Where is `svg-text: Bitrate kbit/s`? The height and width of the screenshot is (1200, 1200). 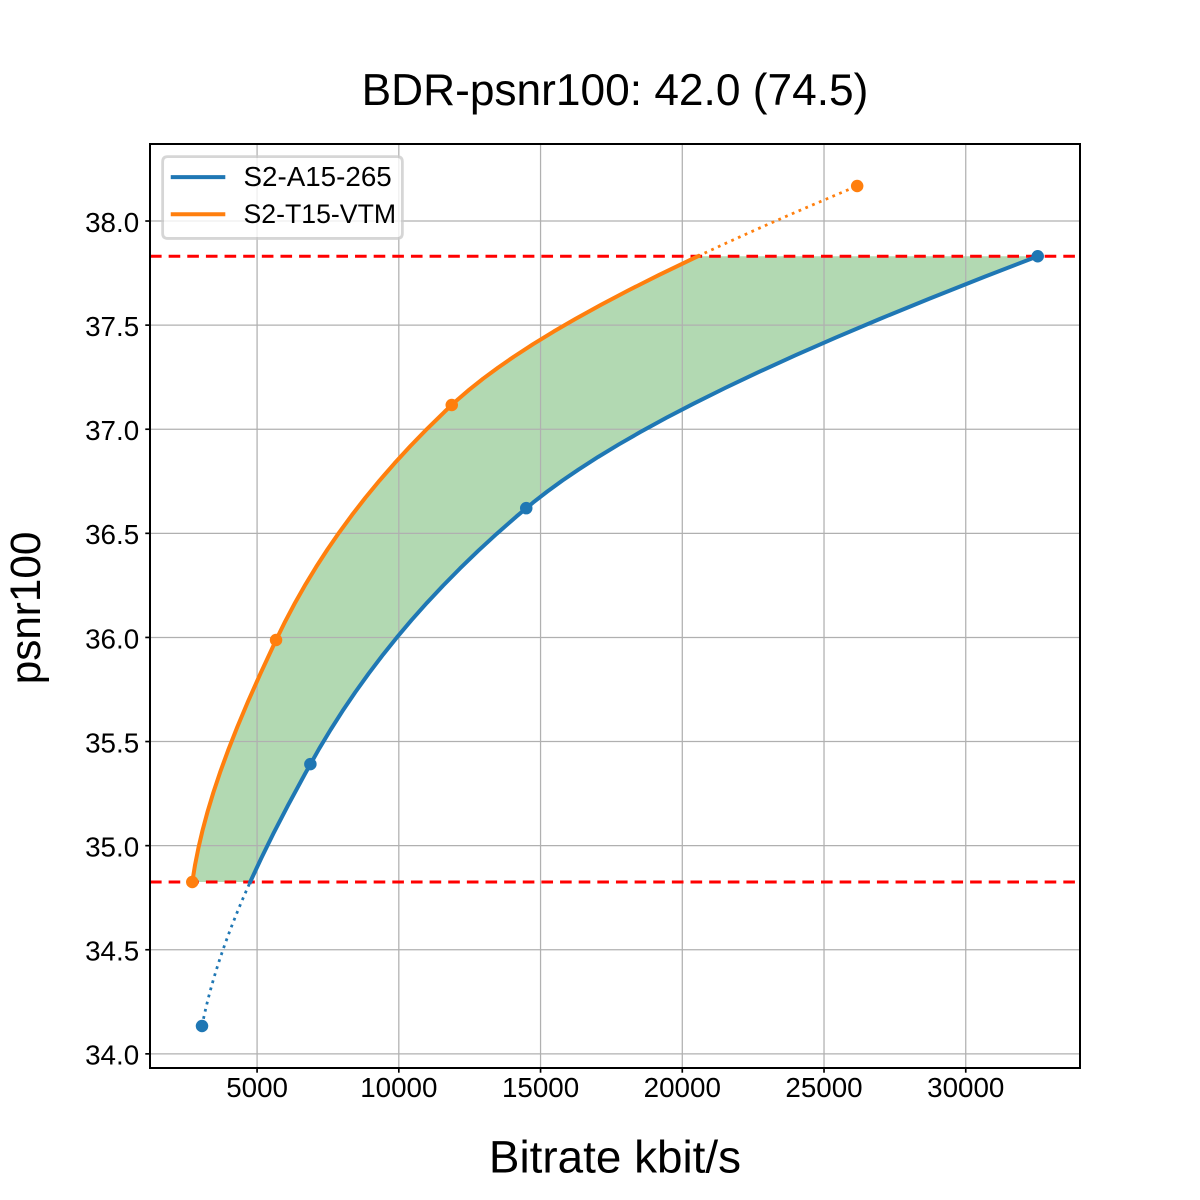
svg-text: Bitrate kbit/s is located at coordinates (615, 1157).